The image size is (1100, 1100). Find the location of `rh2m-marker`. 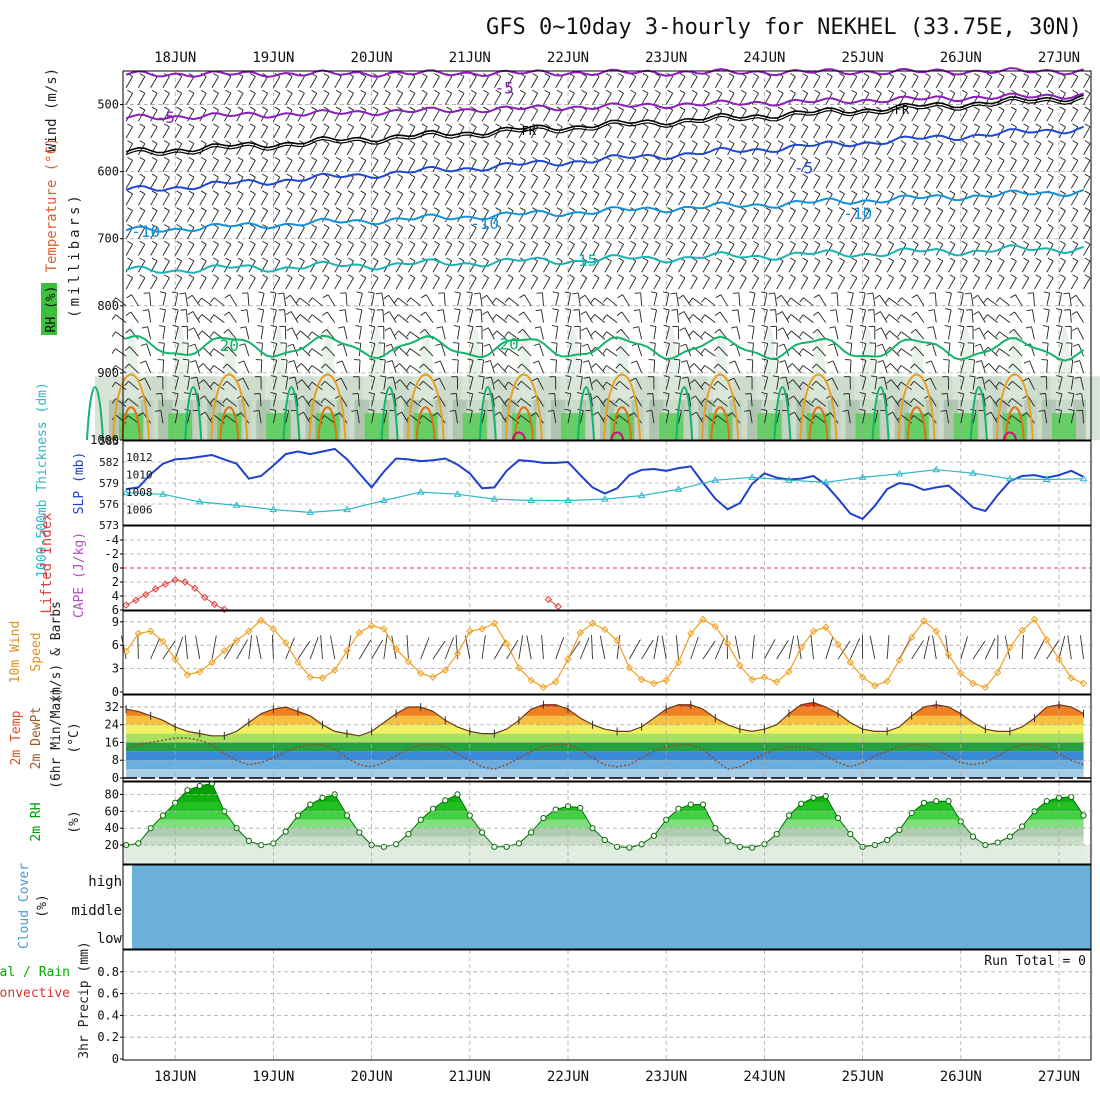

rh2m-marker is located at coordinates (322, 797).